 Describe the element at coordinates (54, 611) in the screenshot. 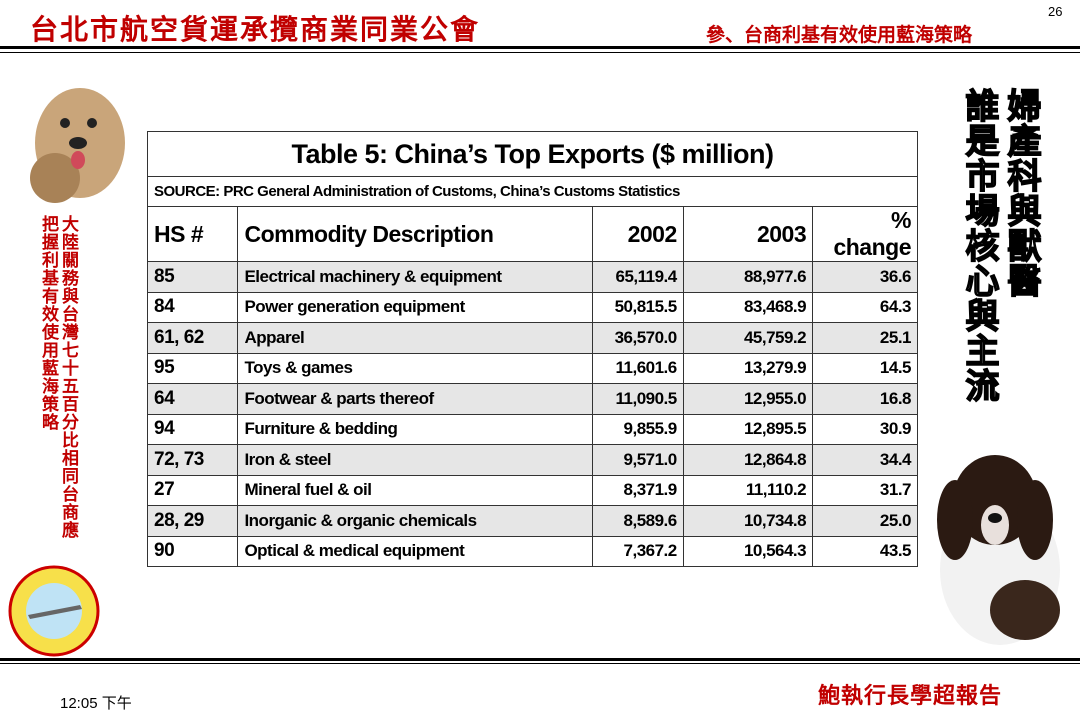

I see `logo` at that location.